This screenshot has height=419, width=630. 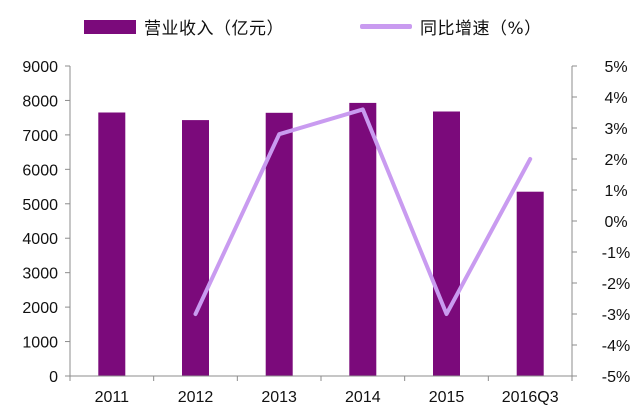 I want to click on y-right-tick-label: 4%, so click(x=615, y=98).